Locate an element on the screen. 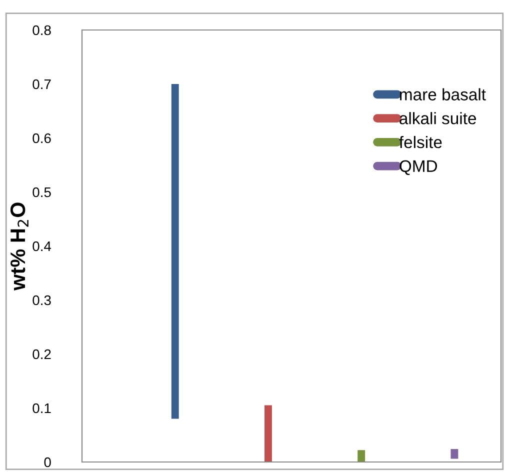 The image size is (509, 475). y-axis-title: wt% H$_{2}$O is located at coordinates (19, 246).